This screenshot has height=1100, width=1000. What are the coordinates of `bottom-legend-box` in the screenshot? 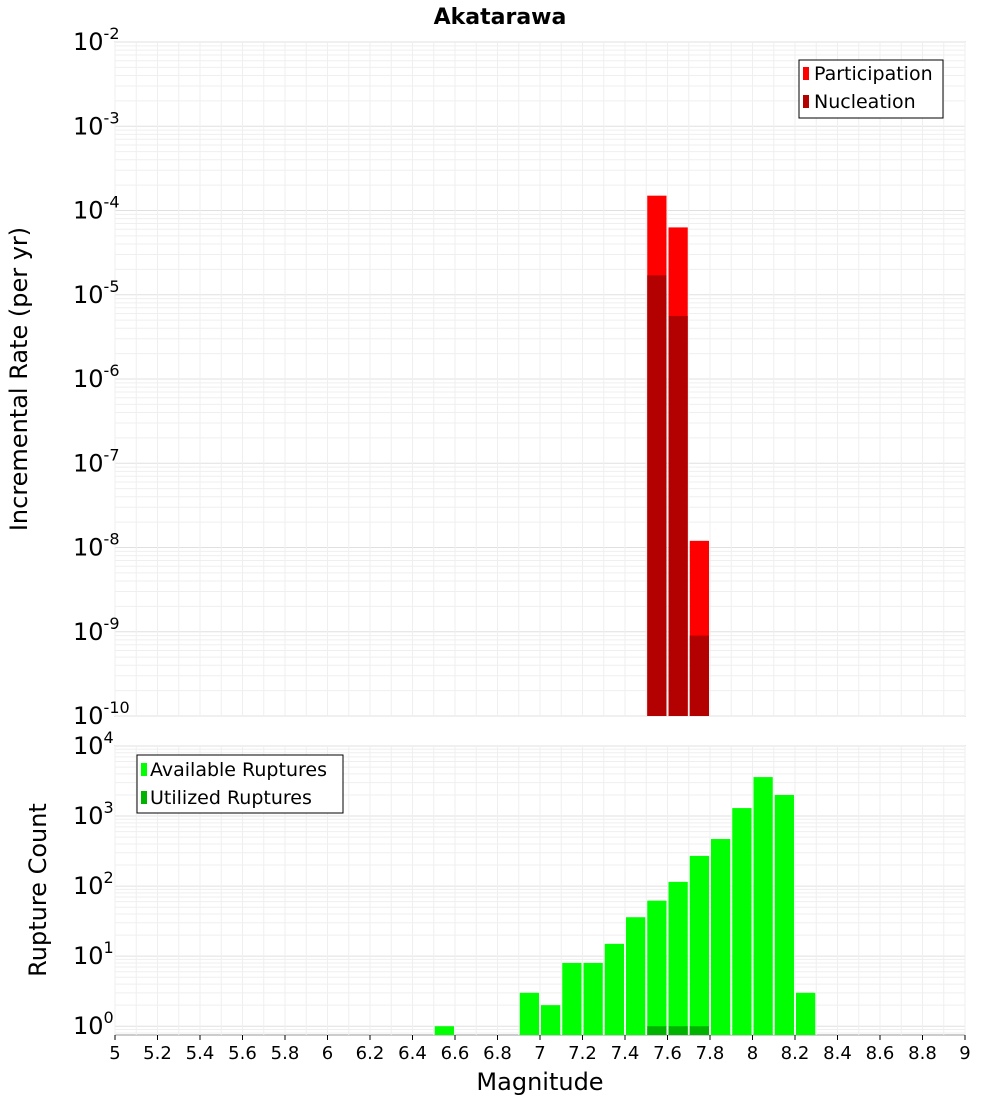 It's located at (240, 784).